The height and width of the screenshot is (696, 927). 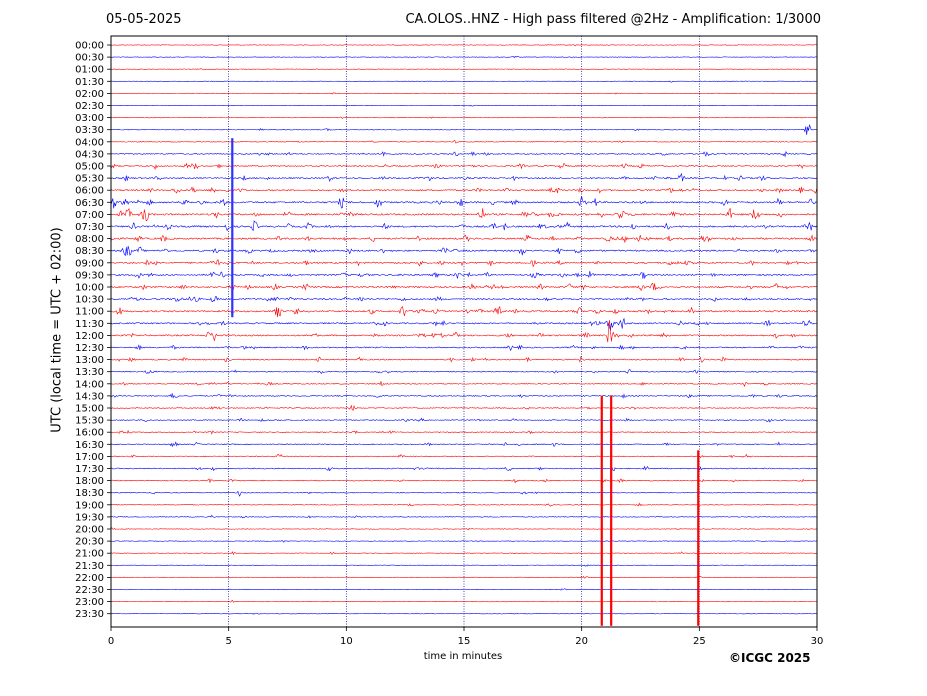 I want to click on y-tick-label: 00:30, so click(x=89, y=58).